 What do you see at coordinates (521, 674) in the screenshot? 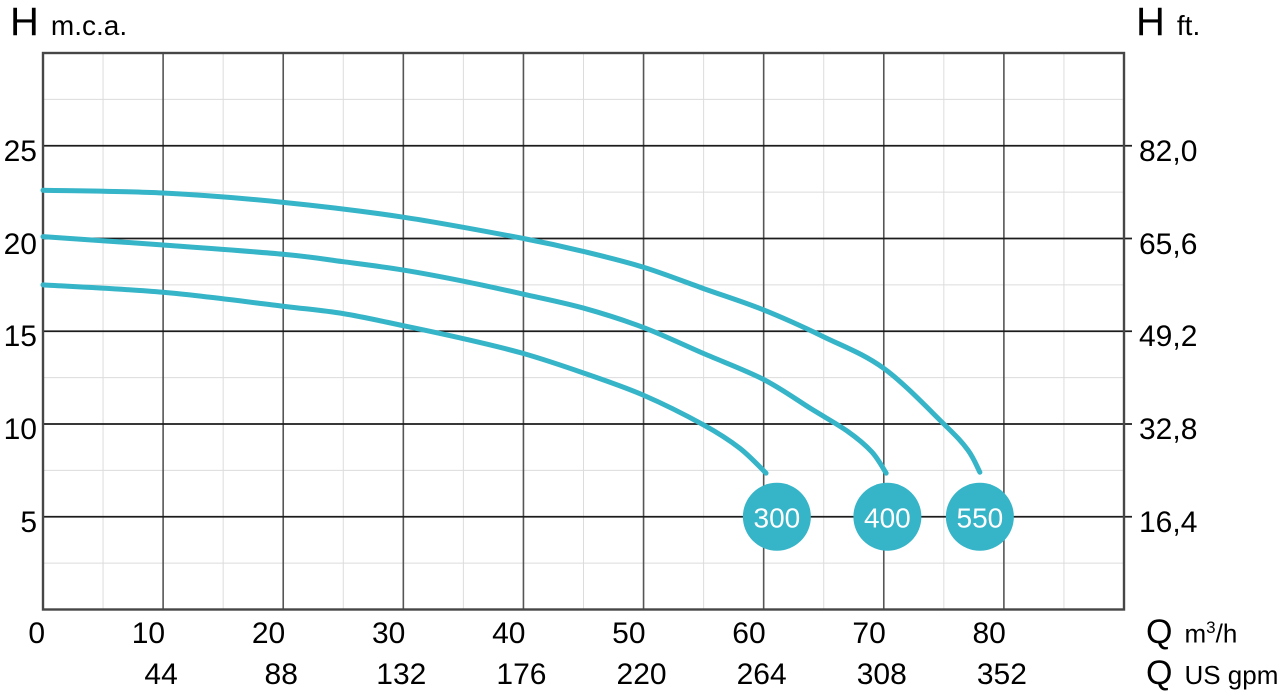
I see `x-tick-usgpm-176: 176` at bounding box center [521, 674].